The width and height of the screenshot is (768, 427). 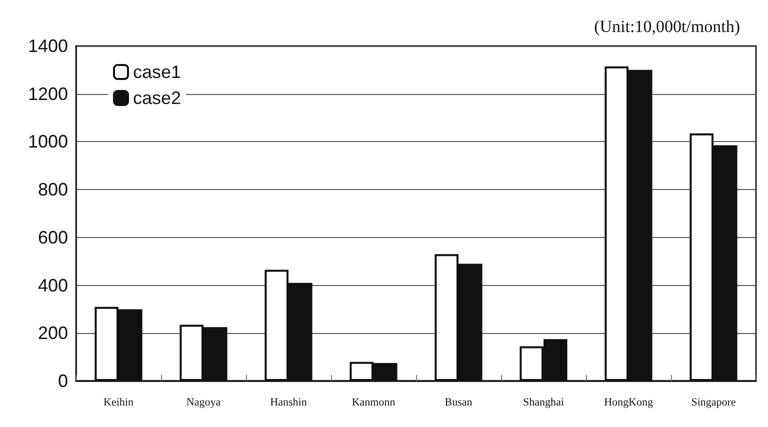 What do you see at coordinates (157, 98) in the screenshot?
I see `legend-label: case2` at bounding box center [157, 98].